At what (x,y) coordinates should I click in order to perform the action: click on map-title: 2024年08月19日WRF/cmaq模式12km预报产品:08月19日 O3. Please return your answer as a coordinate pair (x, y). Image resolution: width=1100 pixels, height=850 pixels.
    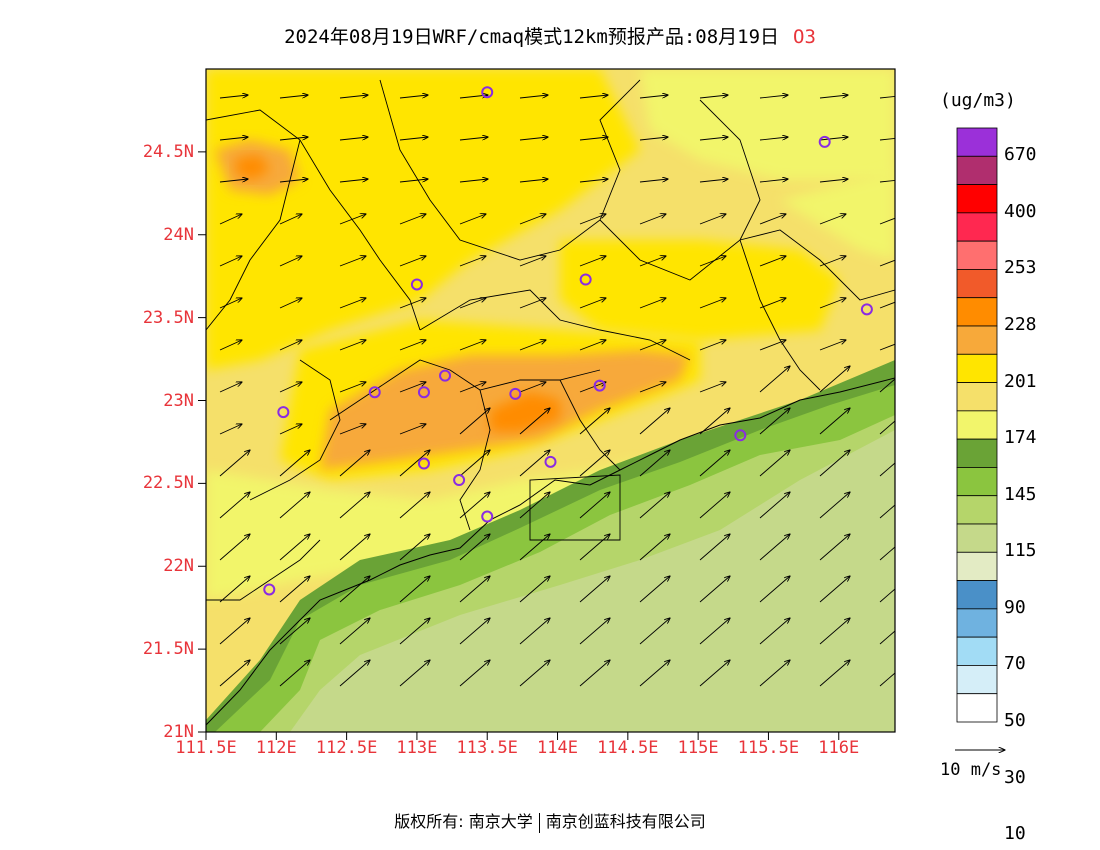
    Looking at the image, I should click on (550, 37).